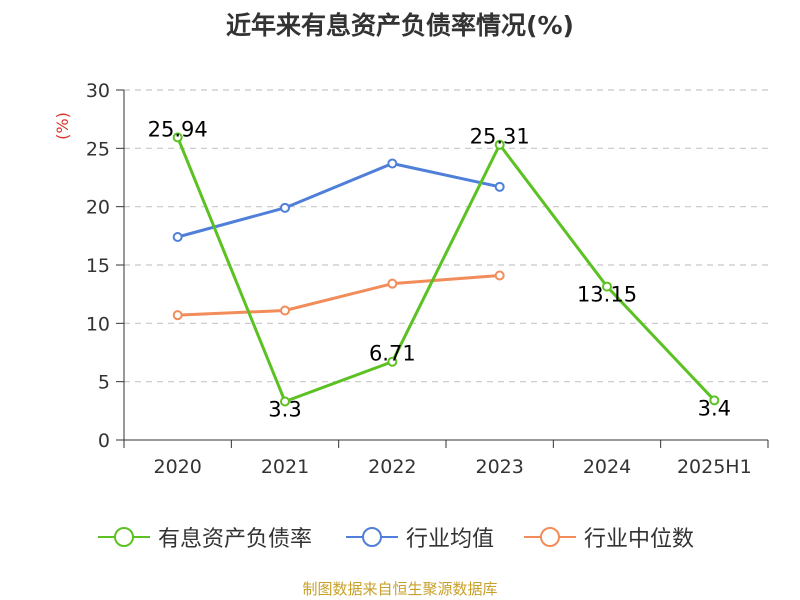 The height and width of the screenshot is (600, 800). I want to click on y-tick-label: 0, so click(104, 441).